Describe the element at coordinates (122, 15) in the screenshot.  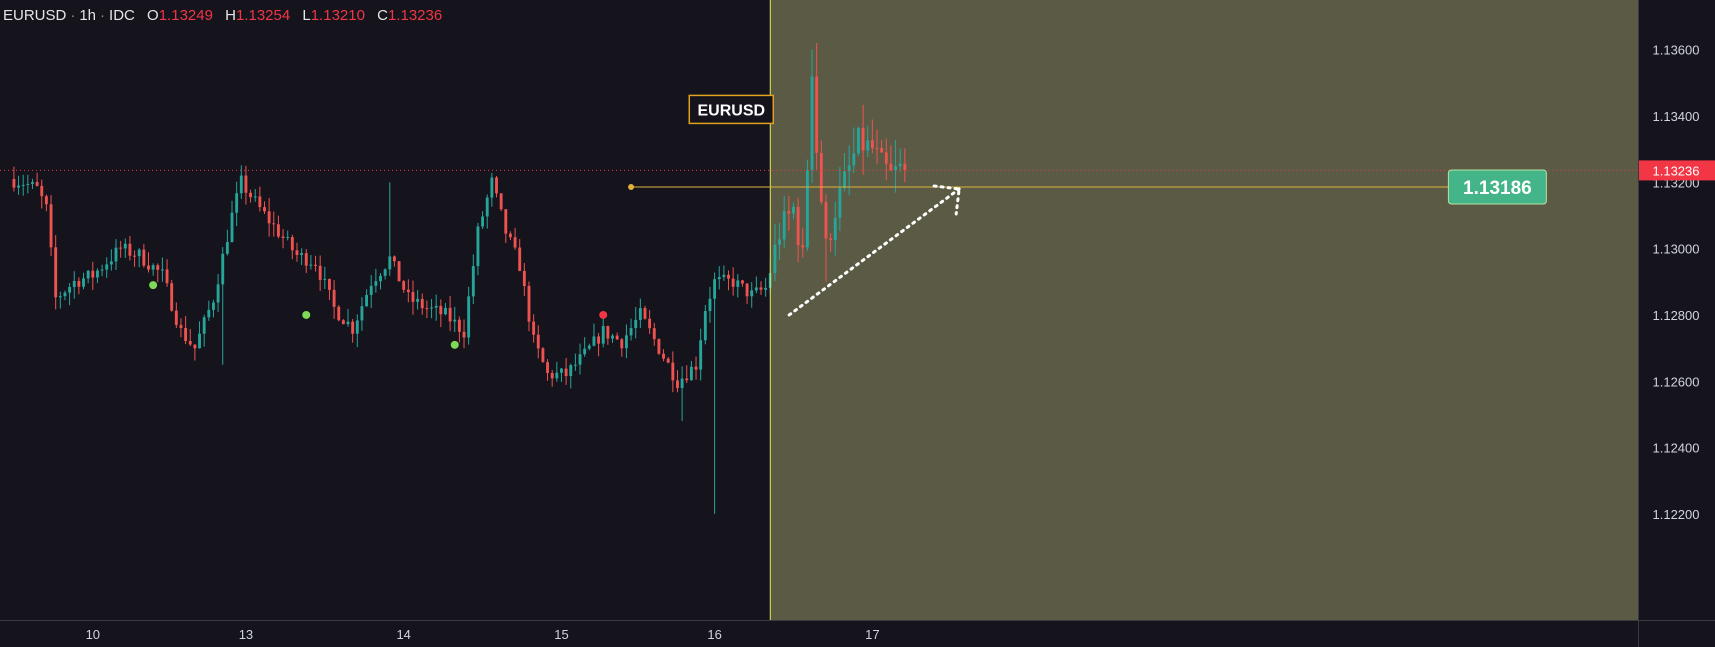
I see `legend-source: IDC` at that location.